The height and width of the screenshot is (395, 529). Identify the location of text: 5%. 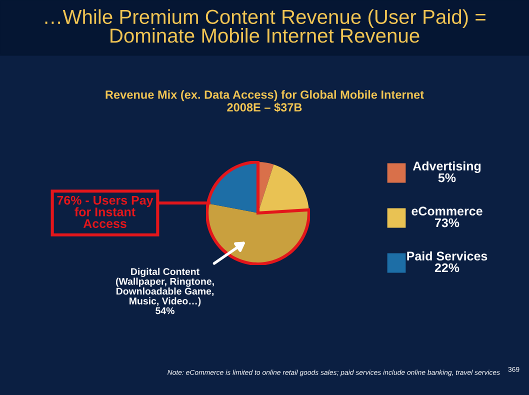
(447, 177).